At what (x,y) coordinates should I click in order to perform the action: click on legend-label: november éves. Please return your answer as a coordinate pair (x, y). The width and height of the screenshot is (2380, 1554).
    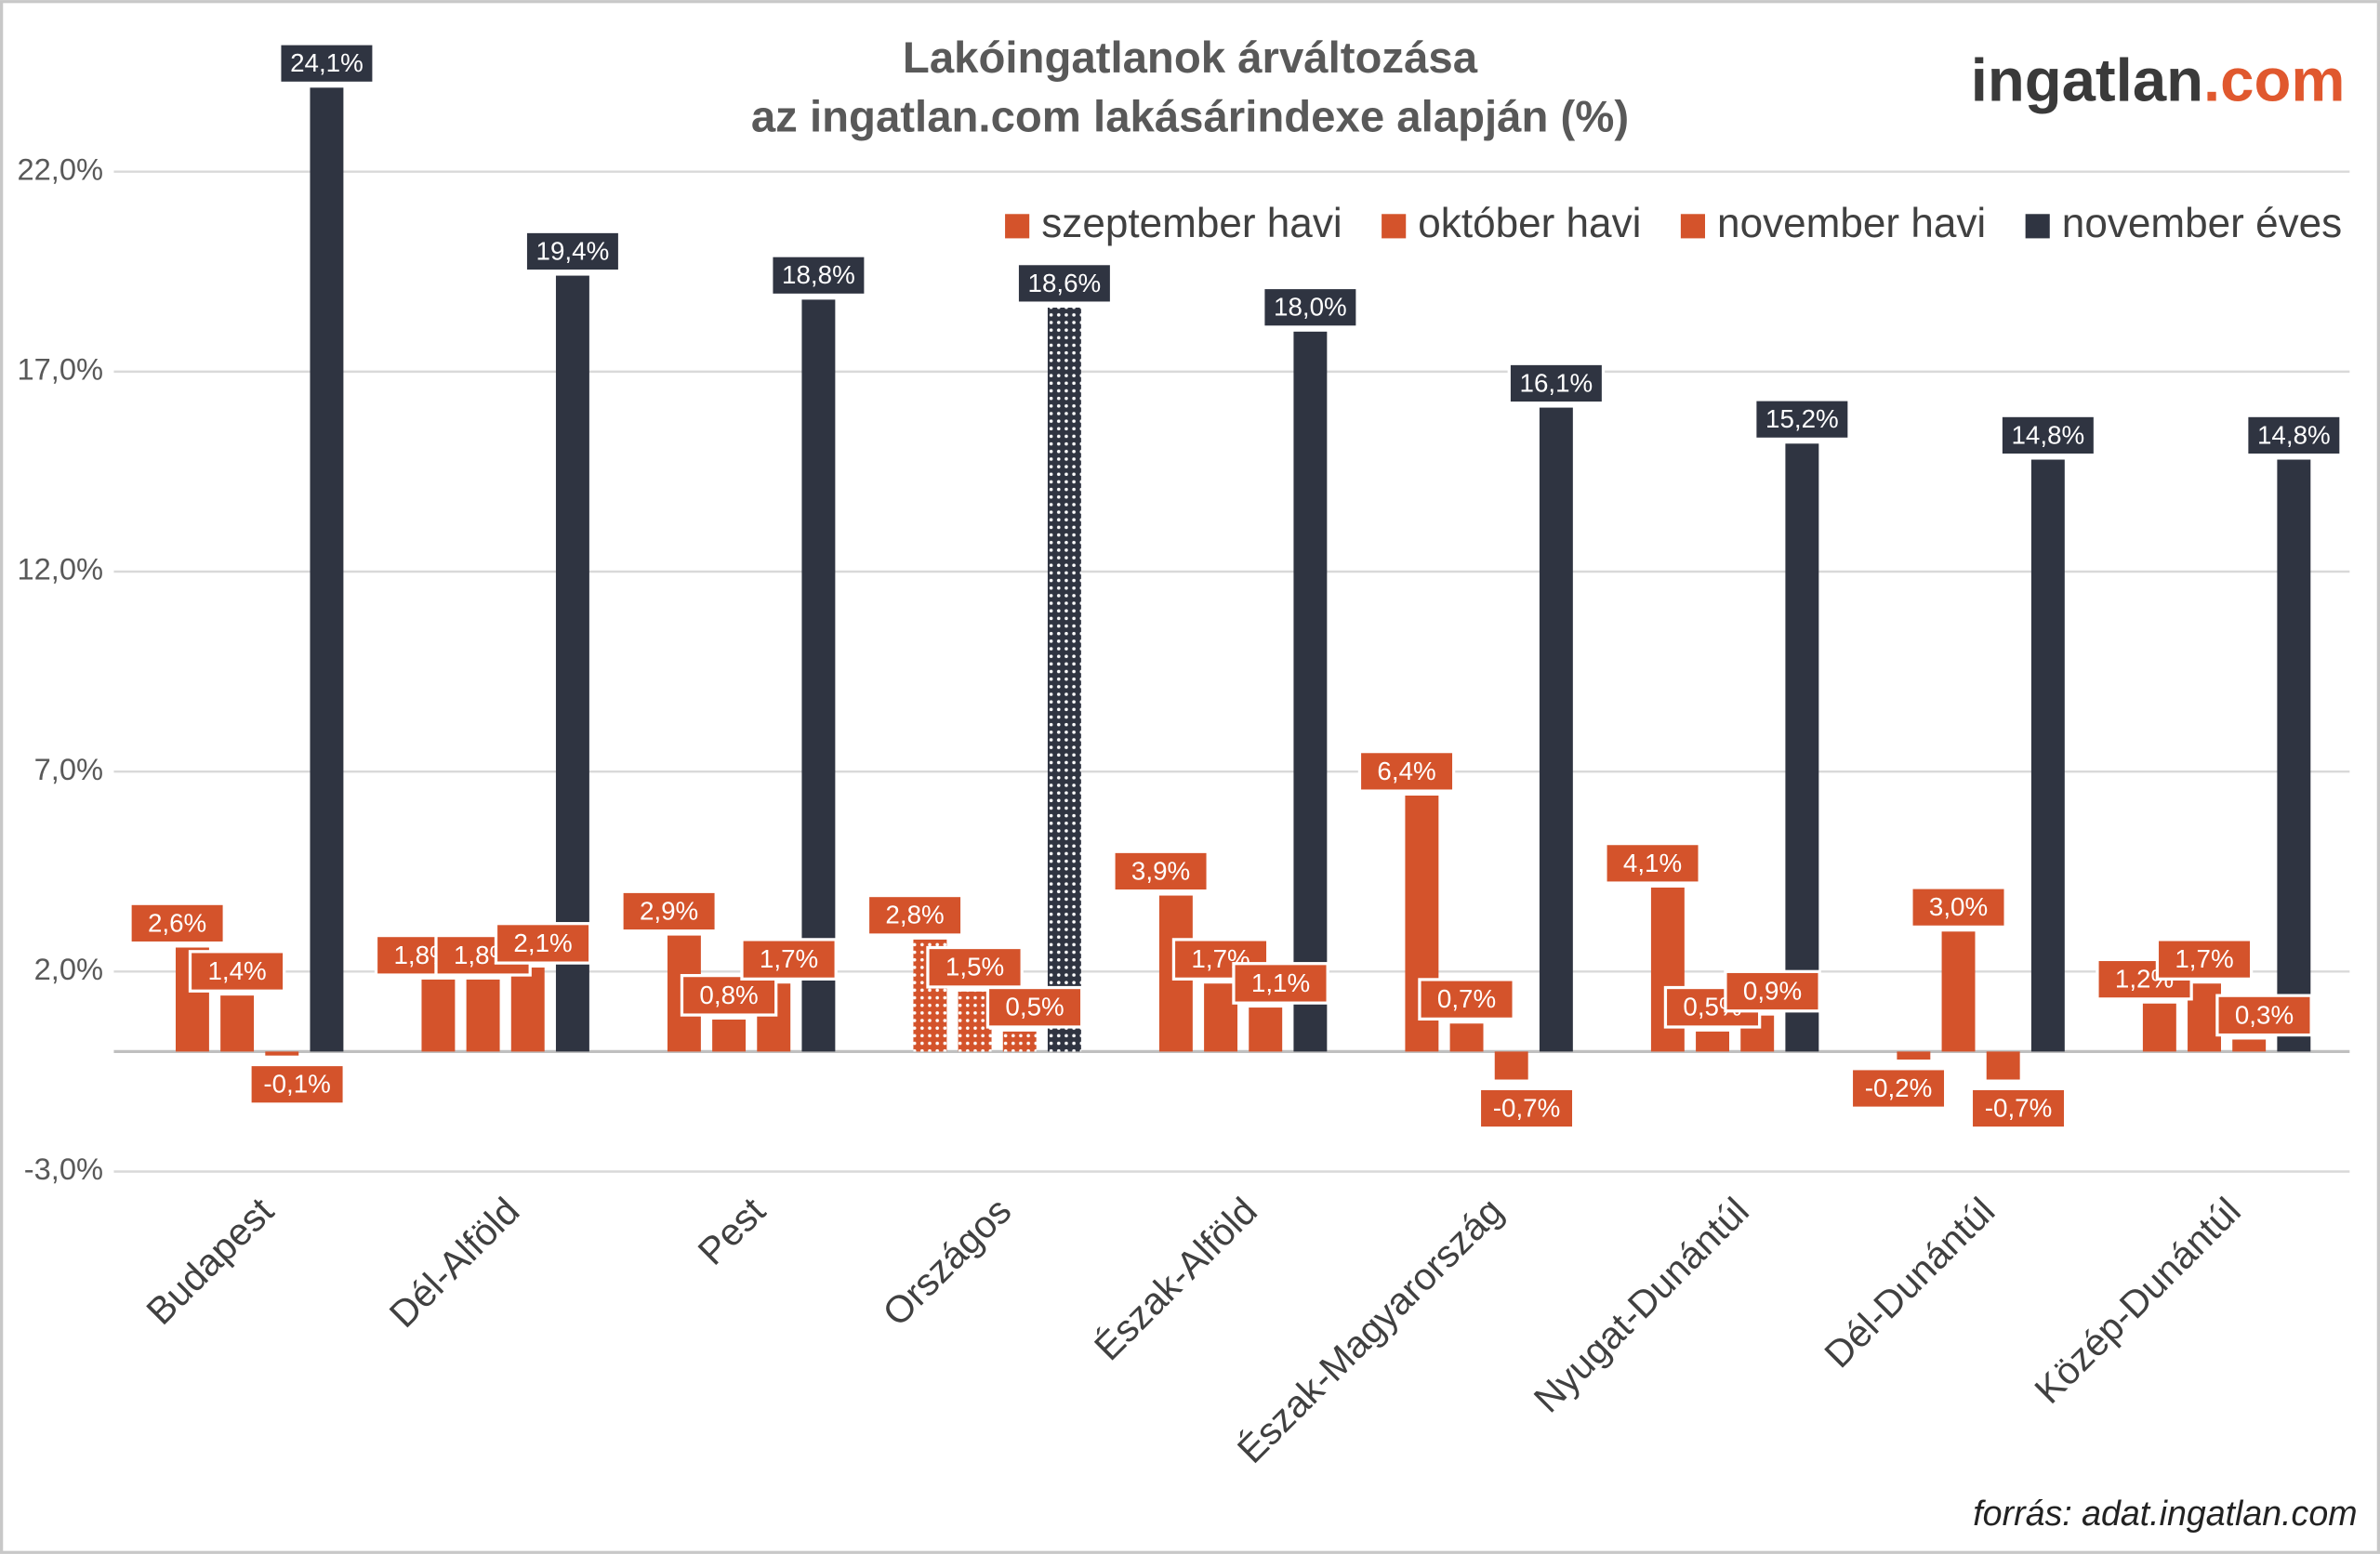
    Looking at the image, I should click on (2202, 223).